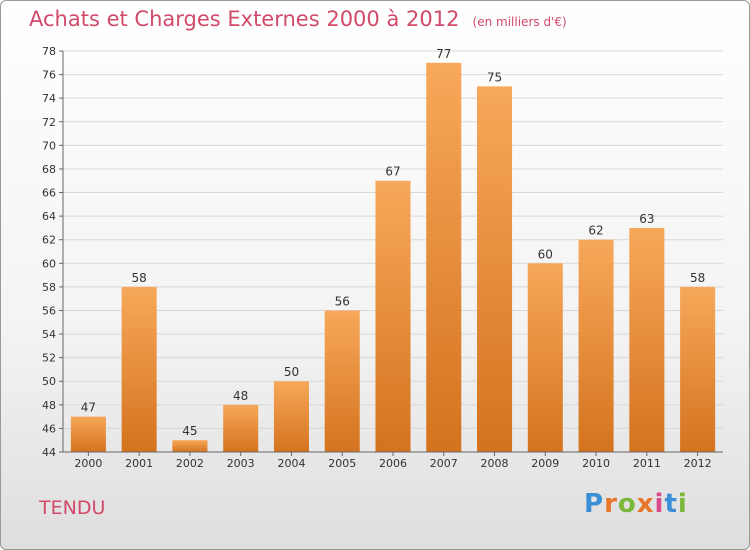 This screenshot has height=550, width=750. I want to click on x-tick-label-2012: 2012, so click(698, 463).